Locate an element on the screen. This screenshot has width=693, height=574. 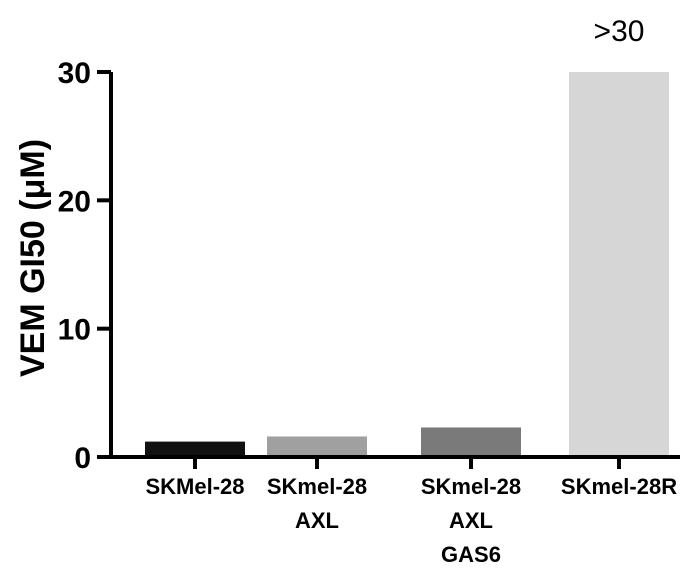
y-tick-label: 10 is located at coordinates (74, 330).